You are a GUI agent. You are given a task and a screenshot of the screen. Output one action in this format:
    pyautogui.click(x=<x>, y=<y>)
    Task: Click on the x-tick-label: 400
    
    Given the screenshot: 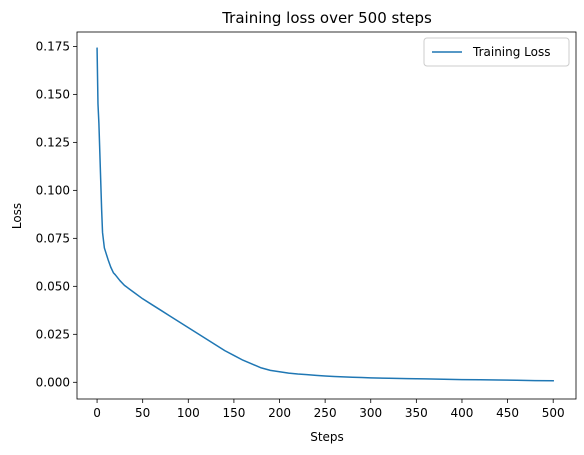 What is the action you would take?
    pyautogui.click(x=462, y=413)
    